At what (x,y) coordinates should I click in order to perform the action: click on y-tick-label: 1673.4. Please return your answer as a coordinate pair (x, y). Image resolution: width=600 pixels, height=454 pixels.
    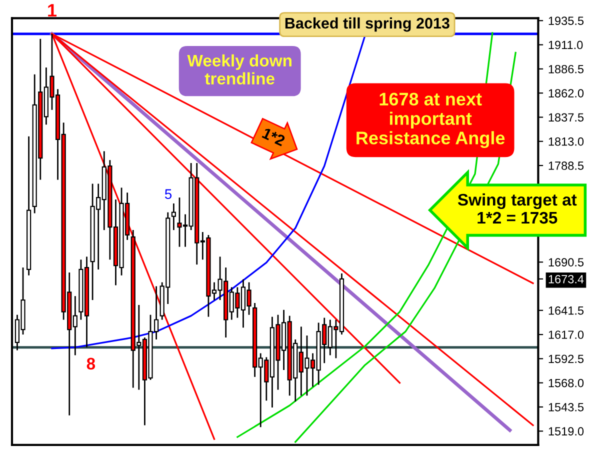
    Looking at the image, I should click on (566, 279).